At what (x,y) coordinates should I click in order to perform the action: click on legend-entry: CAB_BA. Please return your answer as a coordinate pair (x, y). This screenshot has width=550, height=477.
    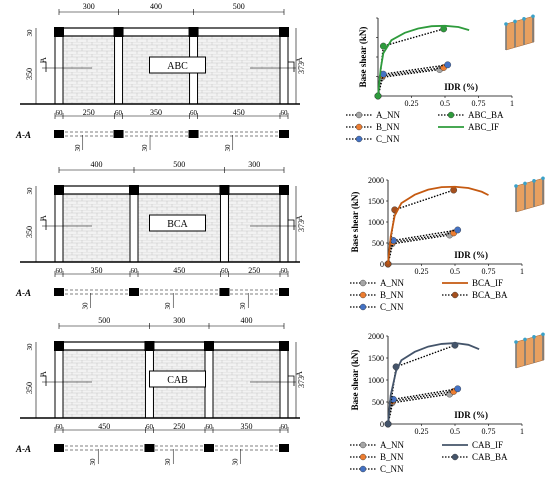
    Looking at the image, I should click on (475, 457).